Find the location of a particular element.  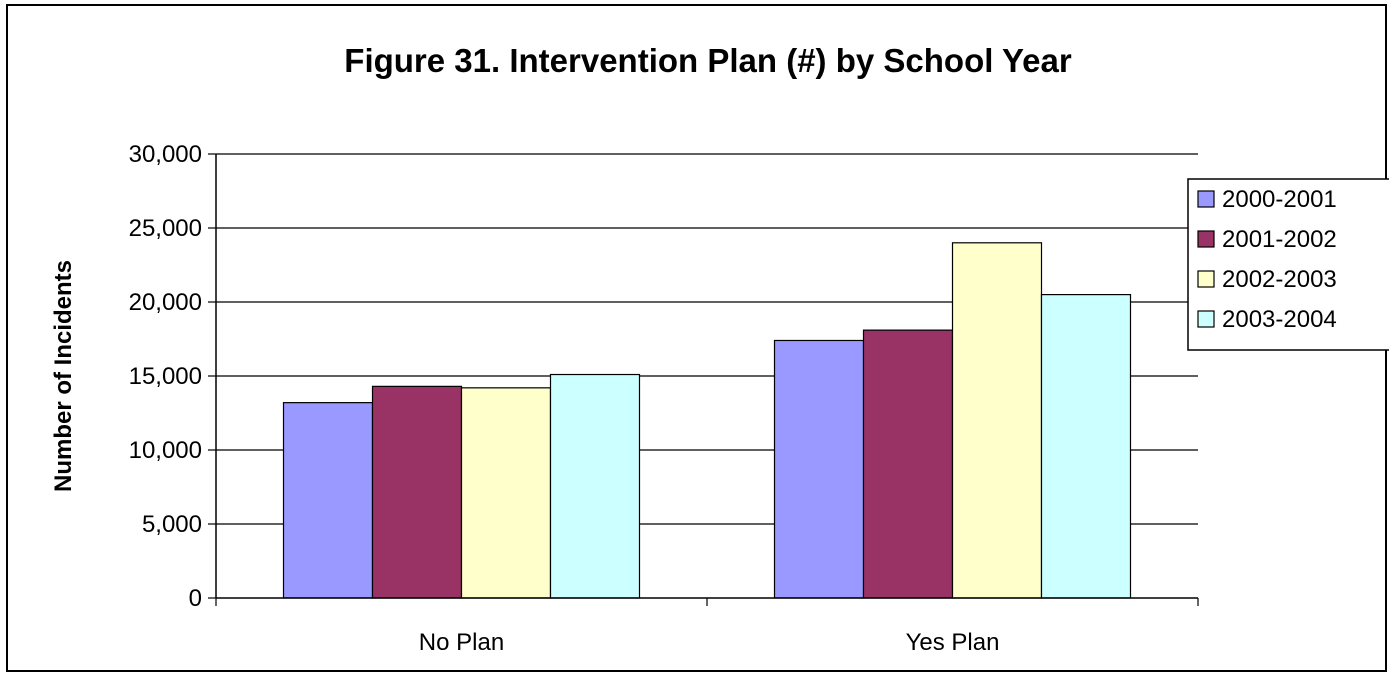

y-tick-label: 25,000 is located at coordinates (165, 228).